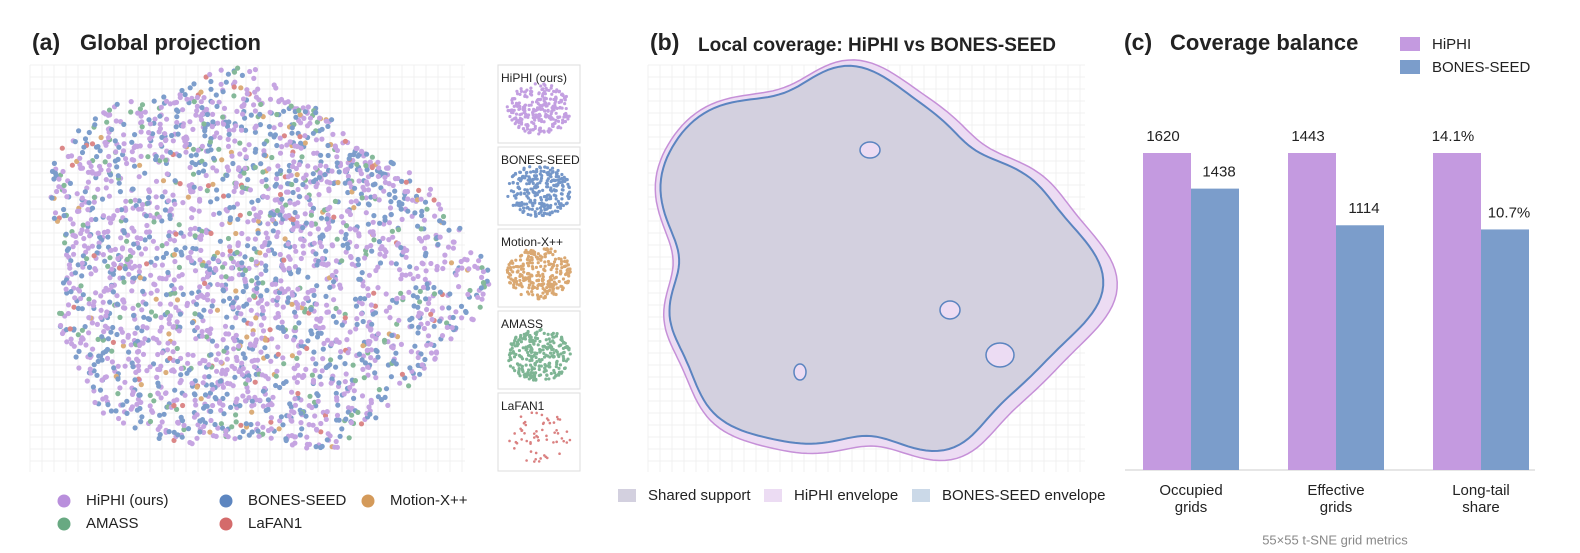  Describe the element at coordinates (540, 160) in the screenshot. I see `inset-label: BONES-SEED` at that location.